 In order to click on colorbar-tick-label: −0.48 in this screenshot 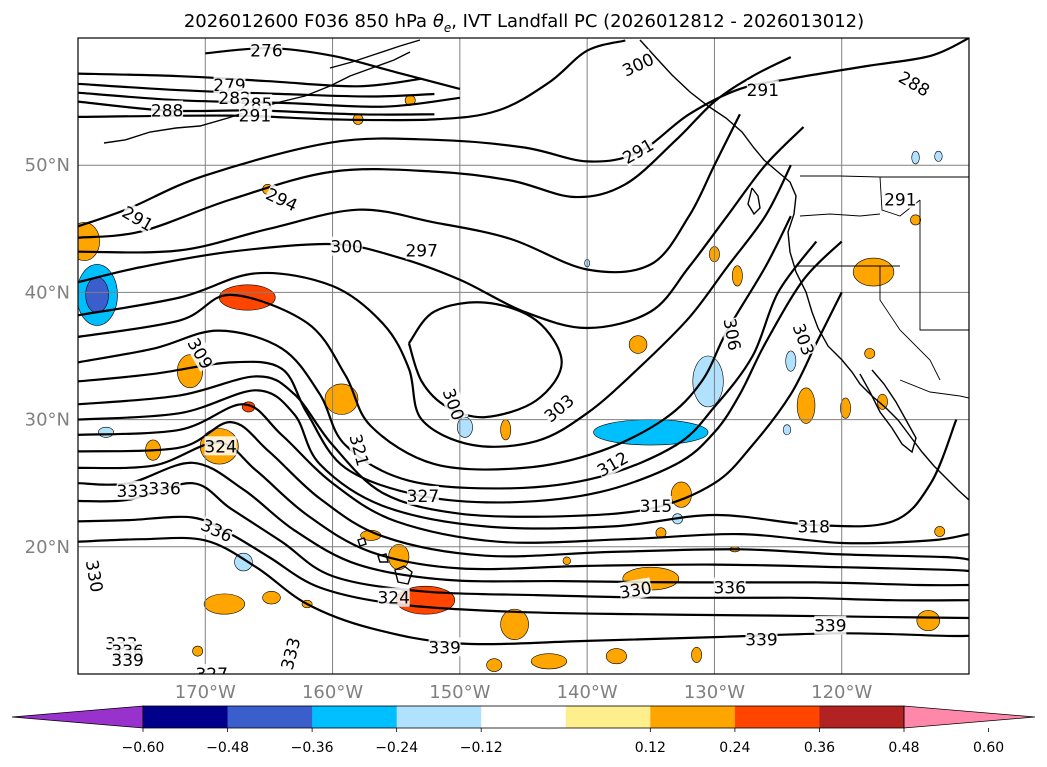, I will do `click(227, 748)`.